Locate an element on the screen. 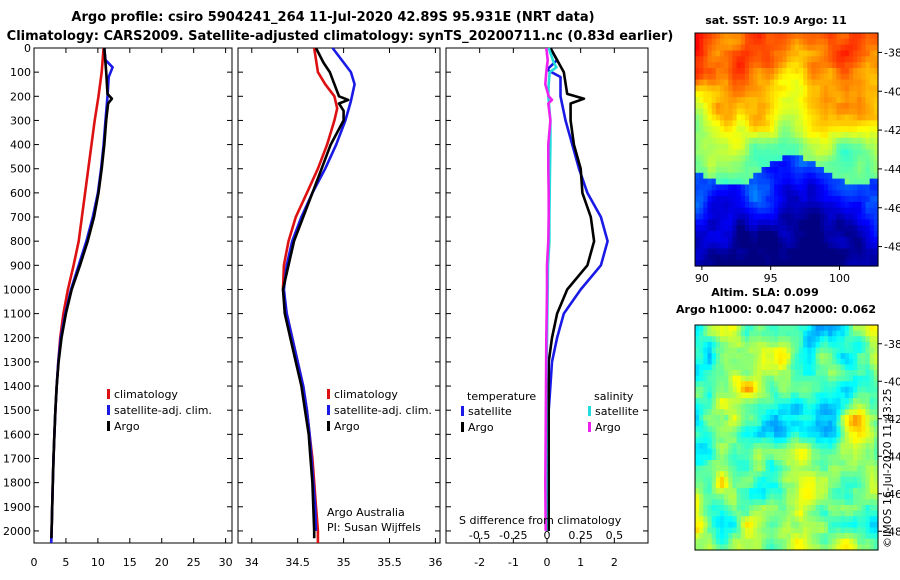 Image resolution: width=900 pixels, height=580 pixels. map-x-tick-label: 95 is located at coordinates (771, 278).